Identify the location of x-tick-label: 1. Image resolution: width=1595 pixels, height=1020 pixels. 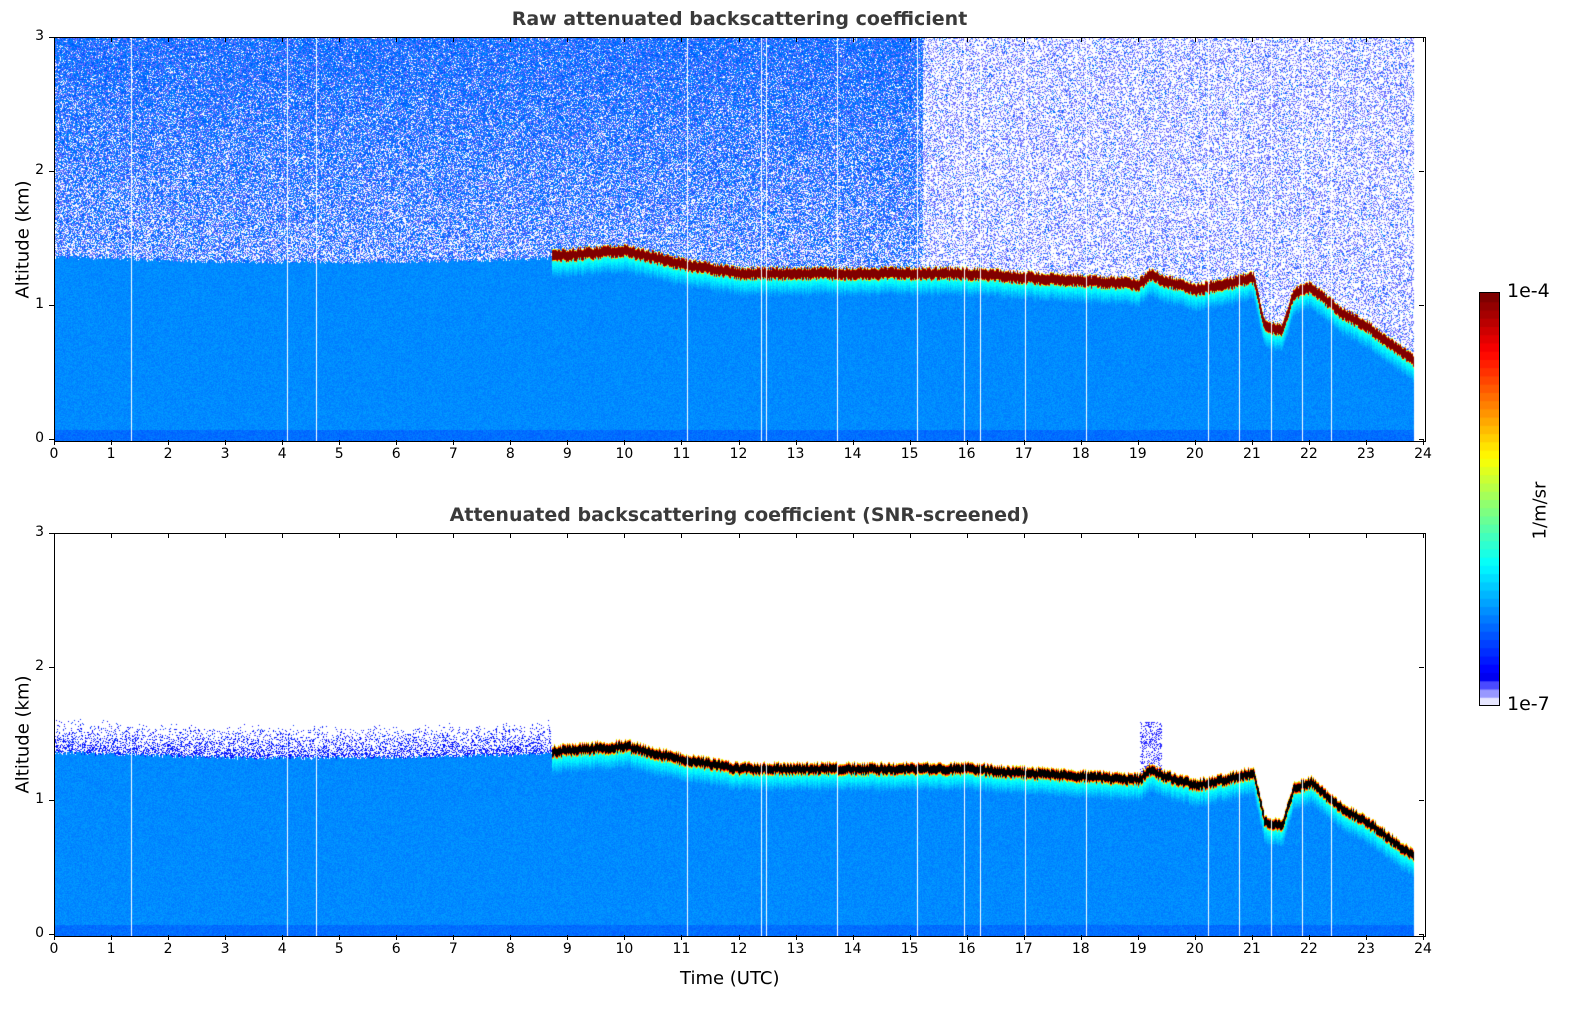
(111, 949).